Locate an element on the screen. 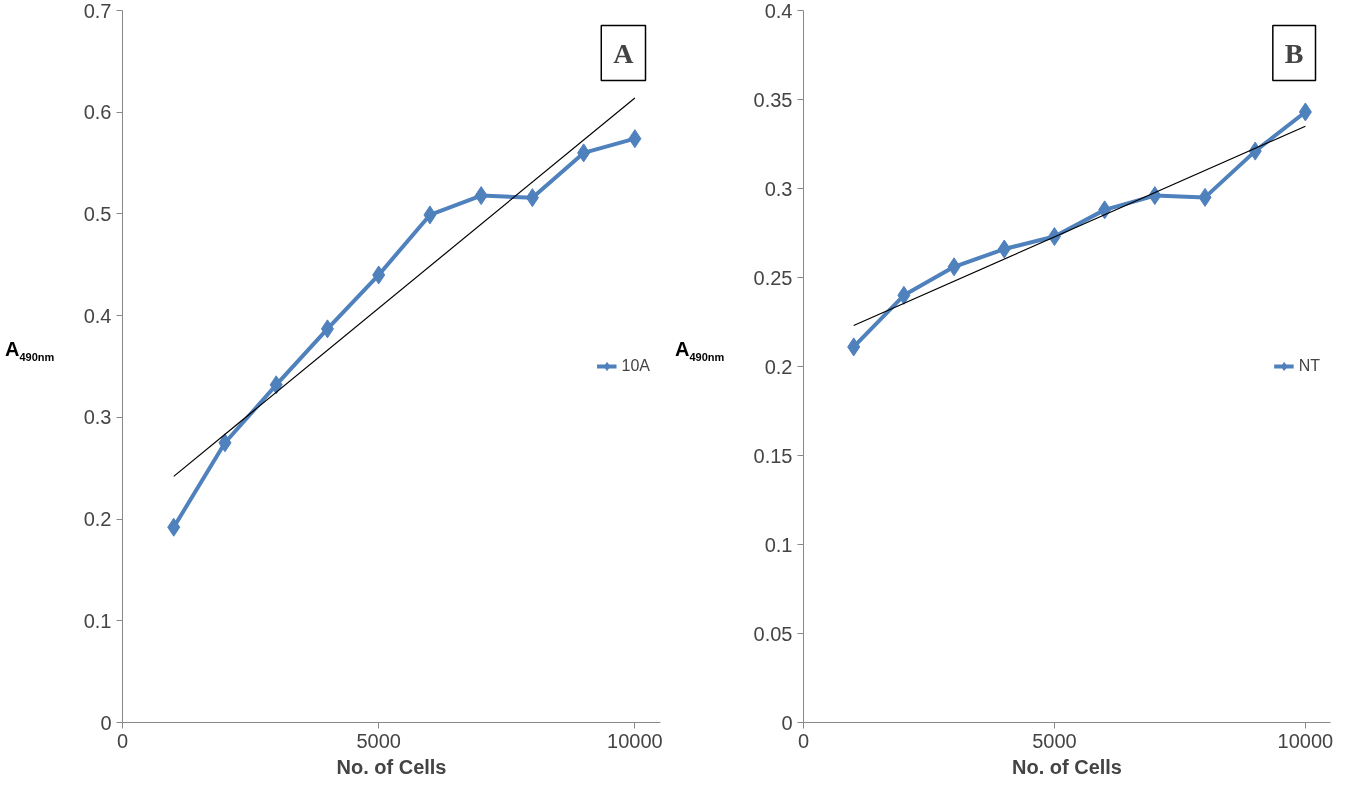 The height and width of the screenshot is (803, 1357). y-tick-label: 0.5 is located at coordinates (97, 213).